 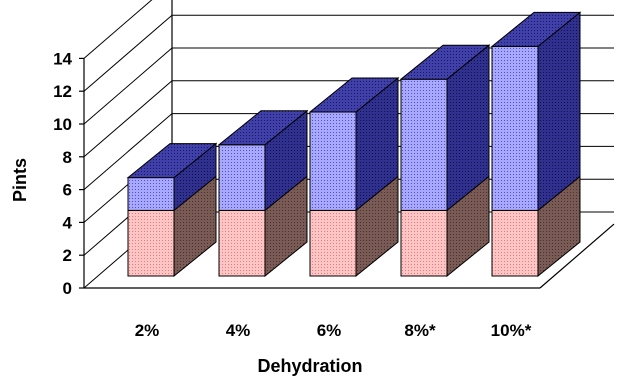 What do you see at coordinates (559, 111) in the screenshot?
I see `bar-segment-side` at bounding box center [559, 111].